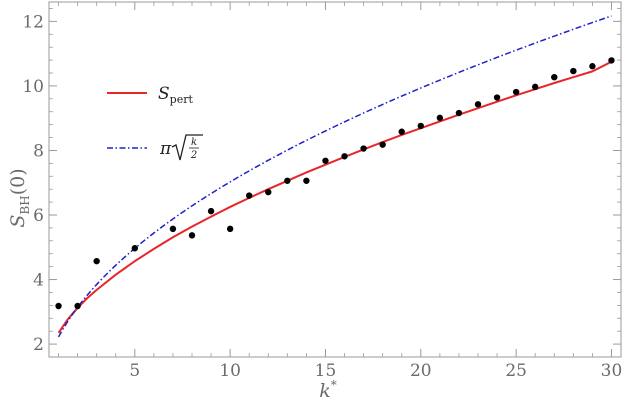 The width and height of the screenshot is (623, 405). I want to click on x-tick-label: 10, so click(230, 371).